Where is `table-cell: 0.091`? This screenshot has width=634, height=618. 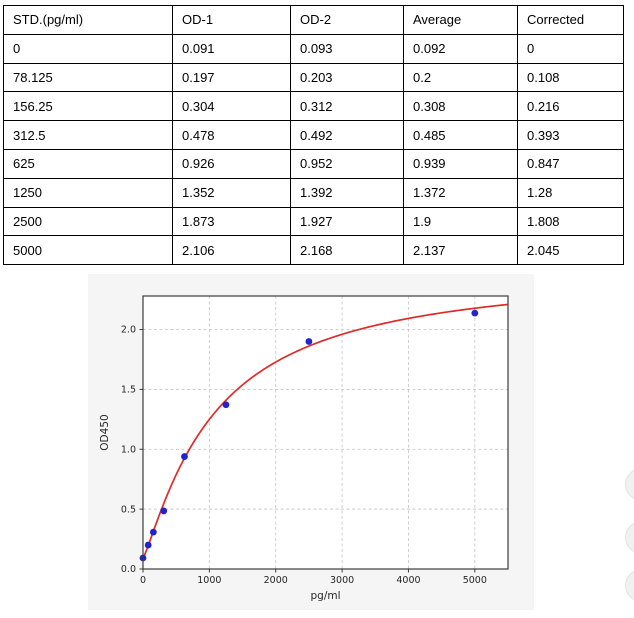
table-cell: 0.091 is located at coordinates (231, 48).